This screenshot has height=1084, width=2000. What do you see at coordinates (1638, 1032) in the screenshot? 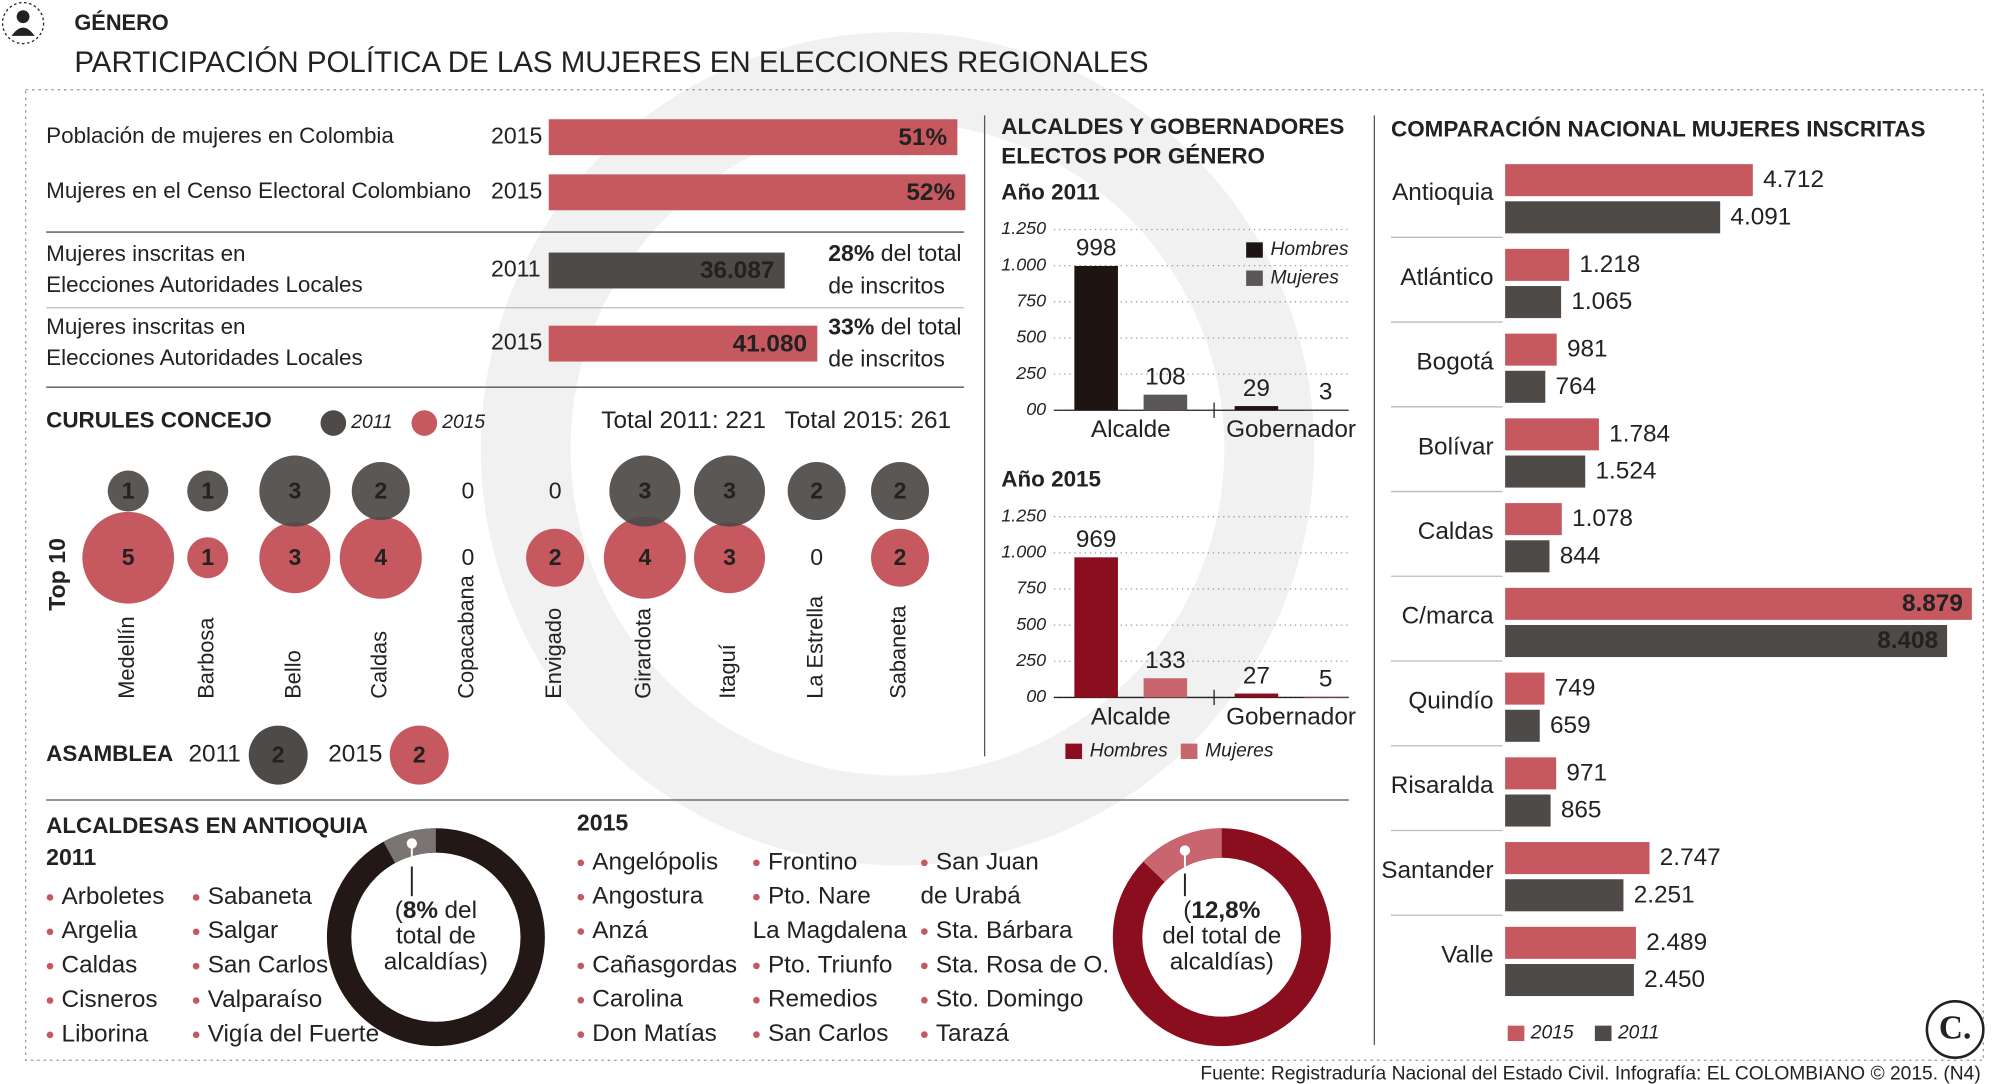
I see `legend-label: 2011` at bounding box center [1638, 1032].